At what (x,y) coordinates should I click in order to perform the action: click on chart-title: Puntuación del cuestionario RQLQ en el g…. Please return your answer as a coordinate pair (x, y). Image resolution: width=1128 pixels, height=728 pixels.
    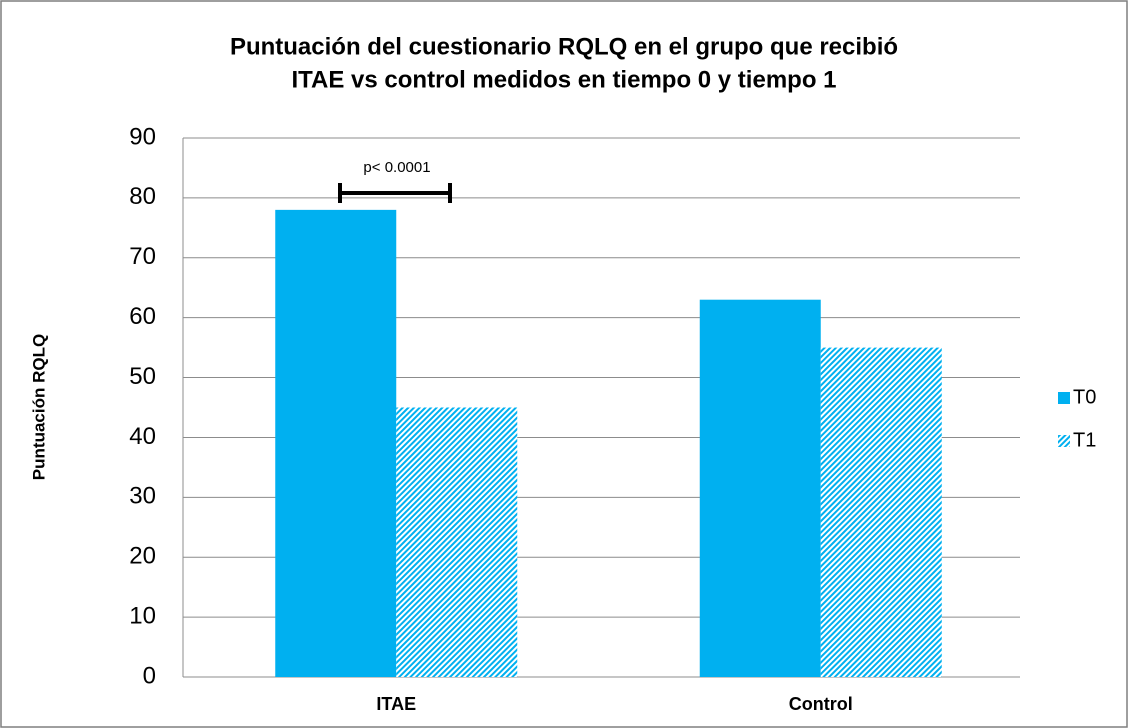
    Looking at the image, I should click on (564, 46).